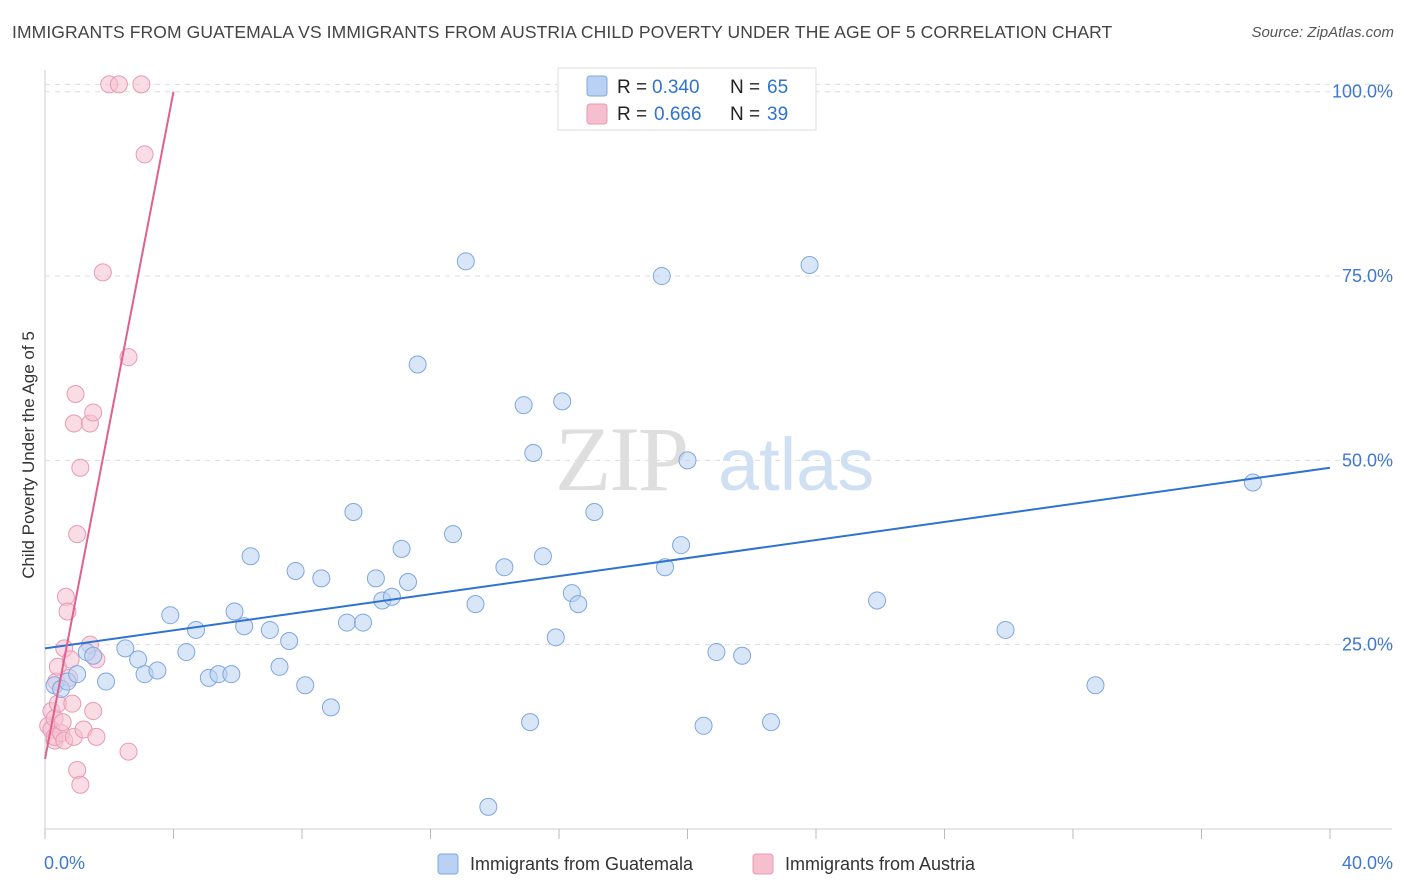  I want to click on legend-n-label-1: N =, so click(745, 87).